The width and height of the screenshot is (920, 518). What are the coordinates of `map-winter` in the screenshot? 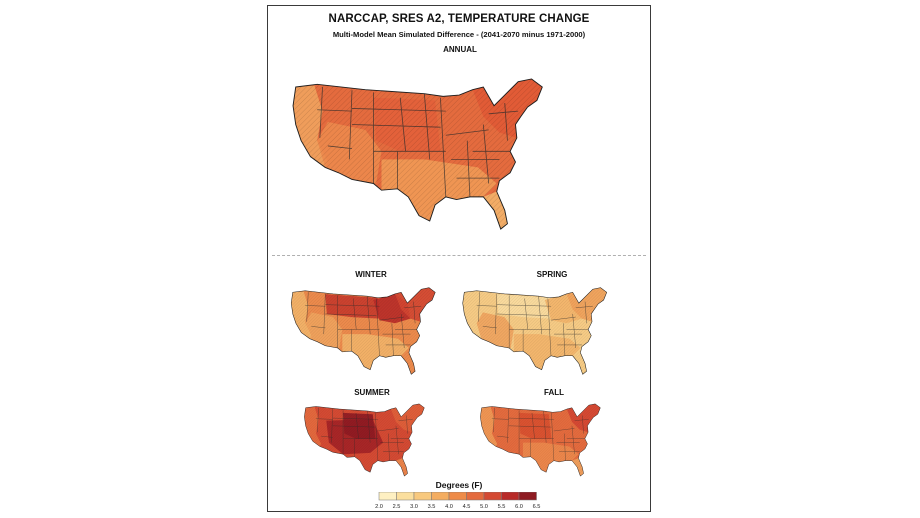 It's located at (363, 331).